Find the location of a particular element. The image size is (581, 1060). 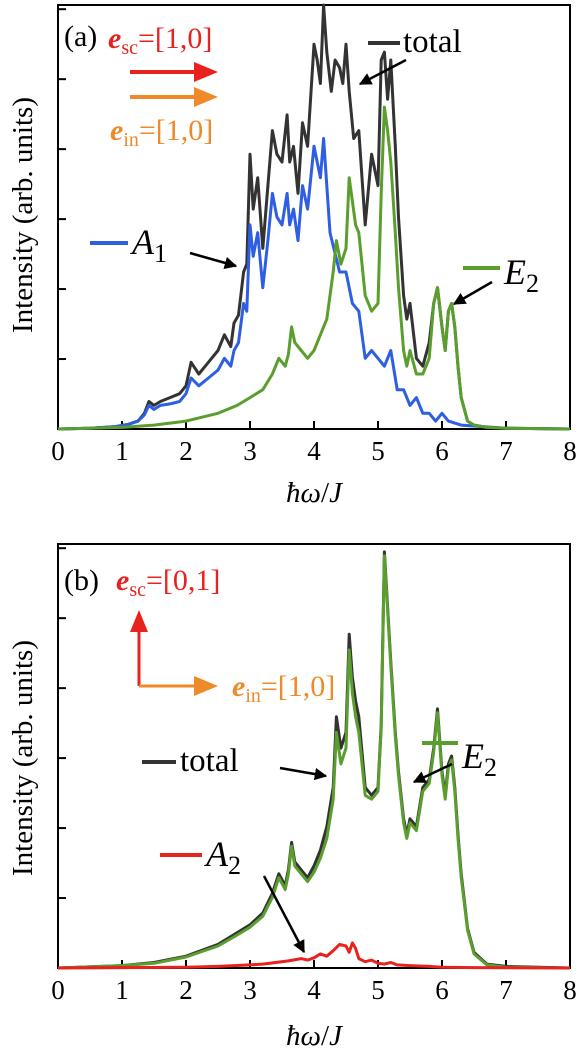

legend-label-total-b: total is located at coordinates (209, 761).